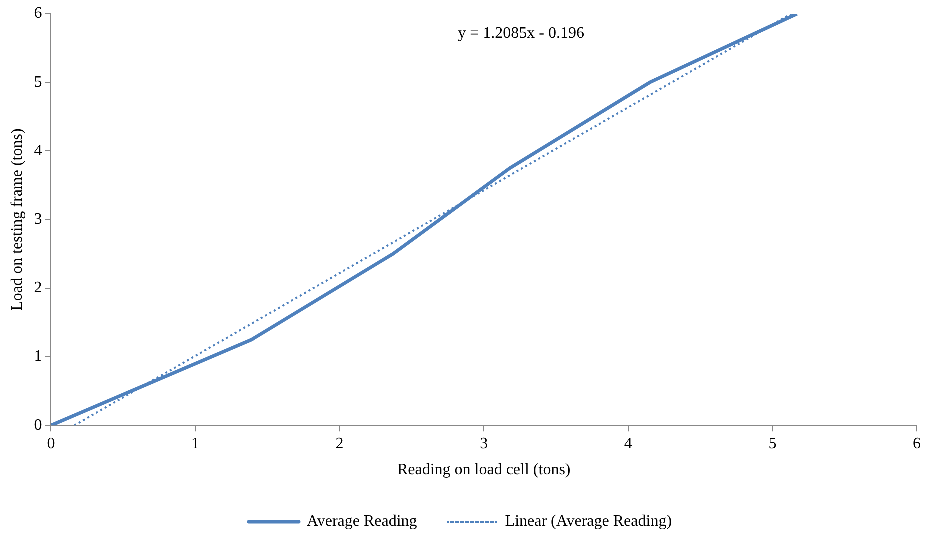  Describe the element at coordinates (484, 443) in the screenshot. I see `x-tick-label: 3` at that location.